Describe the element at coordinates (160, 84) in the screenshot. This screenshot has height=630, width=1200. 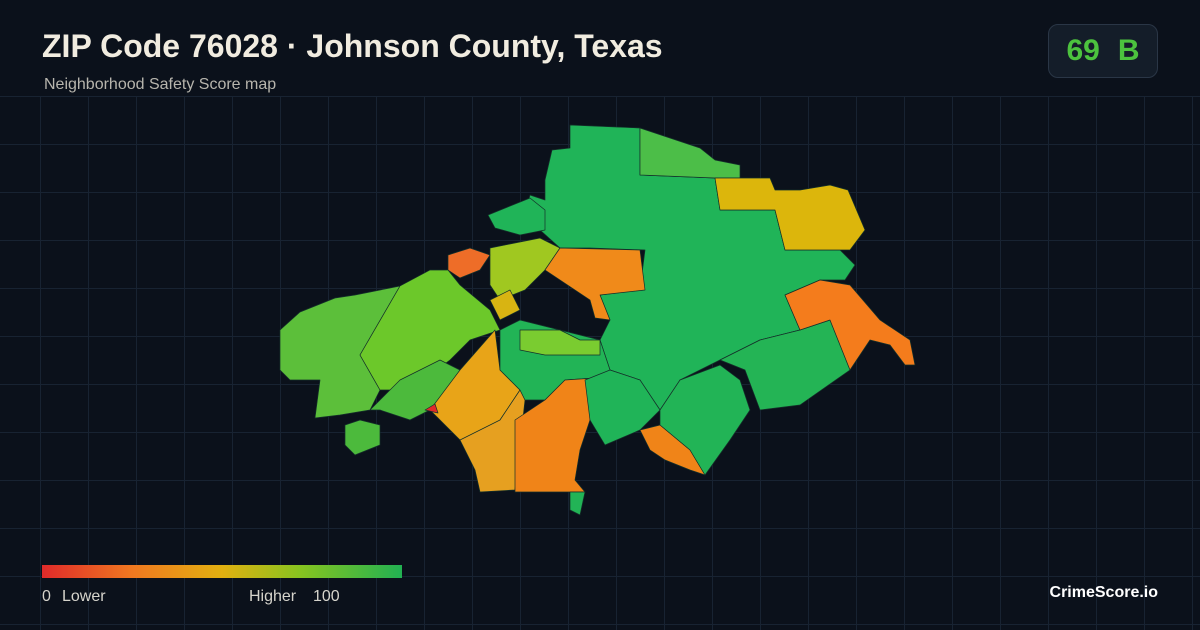
I see `subtitle: Neighborhood Safety Score map` at that location.